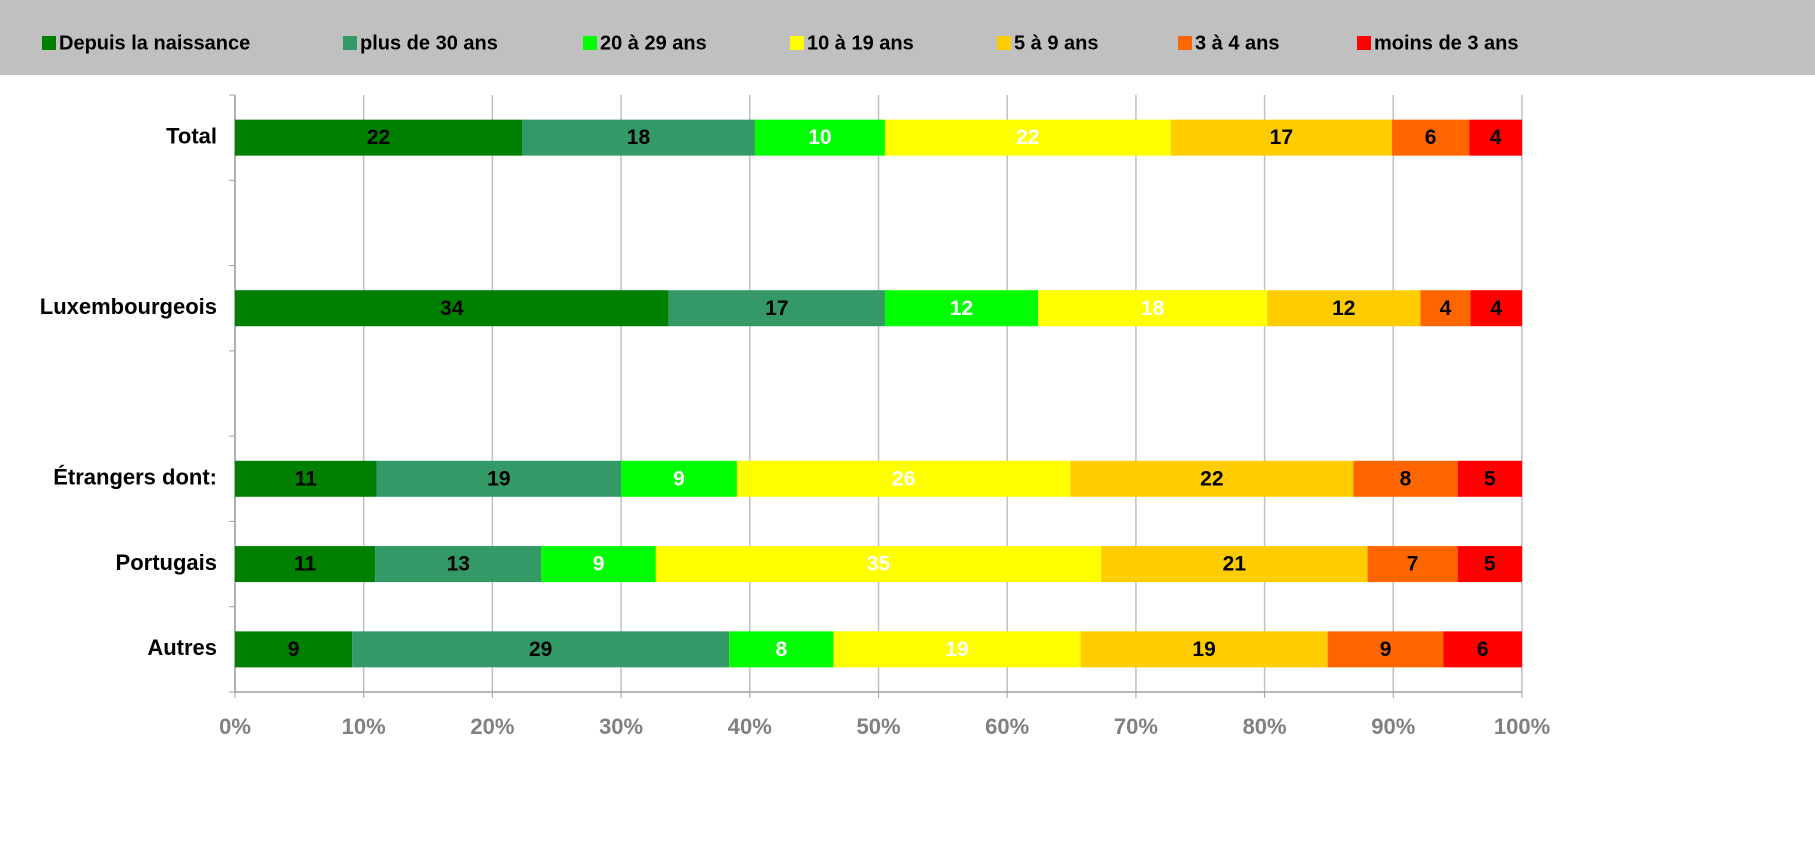 The width and height of the screenshot is (1815, 857). I want to click on data-label: 34, so click(452, 308).